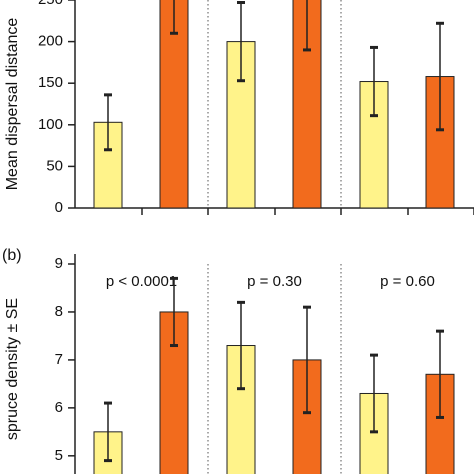 The width and height of the screenshot is (474, 474). What do you see at coordinates (50, 124) in the screenshot?
I see `y-tick-label: 100` at bounding box center [50, 124].